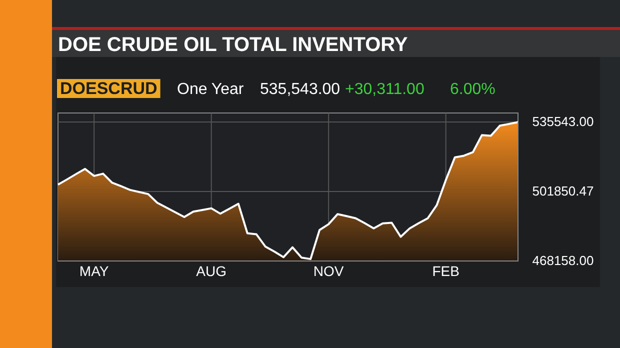 The width and height of the screenshot is (620, 348). What do you see at coordinates (210, 89) in the screenshot?
I see `text: One Year` at bounding box center [210, 89].